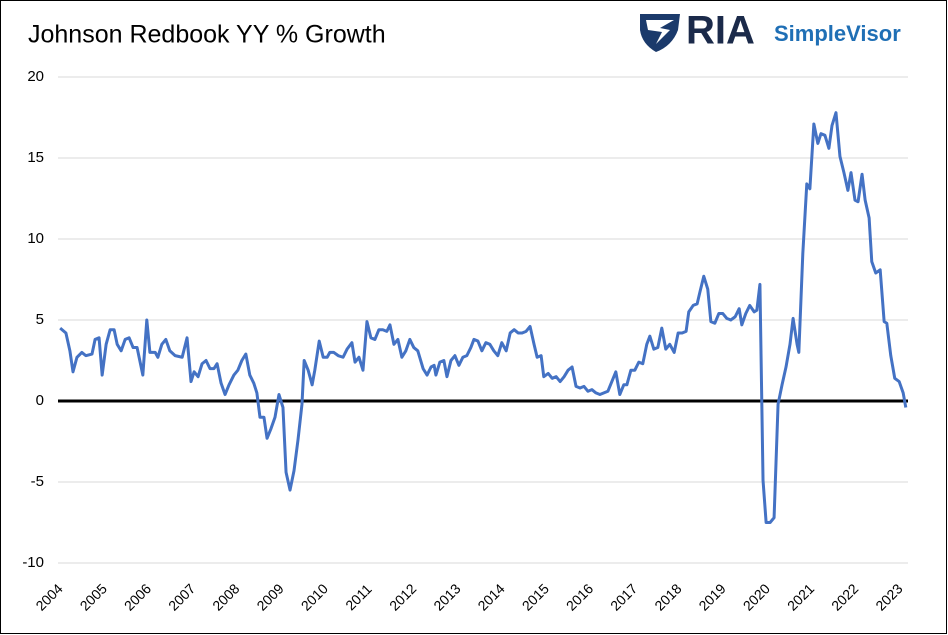  I want to click on y-tick-label: 20, so click(35, 76).